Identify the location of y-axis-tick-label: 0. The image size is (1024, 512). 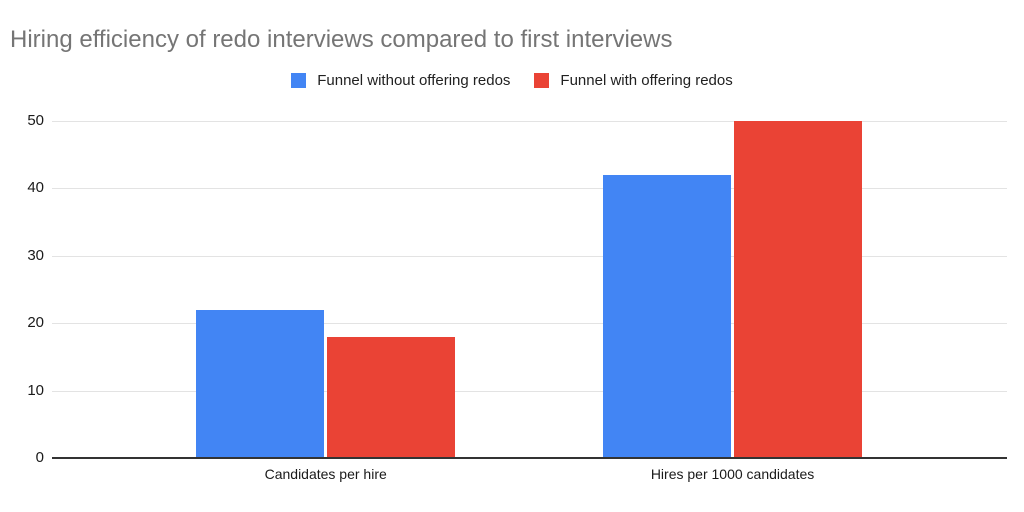
(39, 457).